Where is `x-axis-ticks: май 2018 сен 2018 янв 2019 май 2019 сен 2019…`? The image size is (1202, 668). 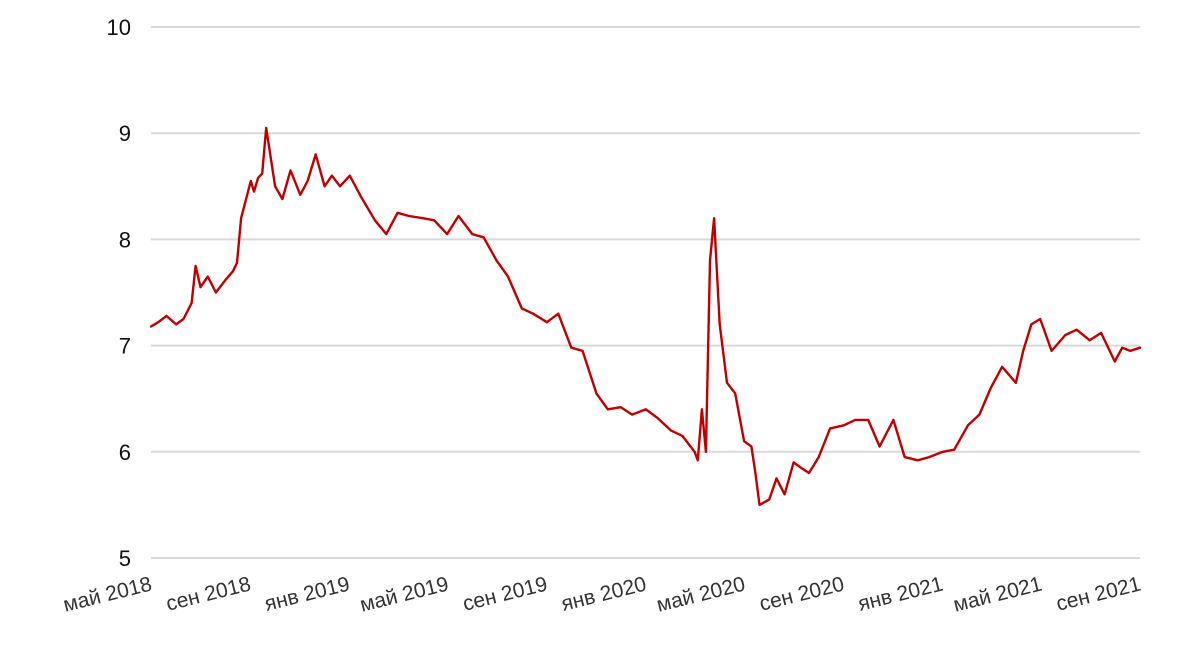
x-axis-ticks: май 2018 сен 2018 янв 2019 май 2019 сен 2019… is located at coordinates (602, 595).